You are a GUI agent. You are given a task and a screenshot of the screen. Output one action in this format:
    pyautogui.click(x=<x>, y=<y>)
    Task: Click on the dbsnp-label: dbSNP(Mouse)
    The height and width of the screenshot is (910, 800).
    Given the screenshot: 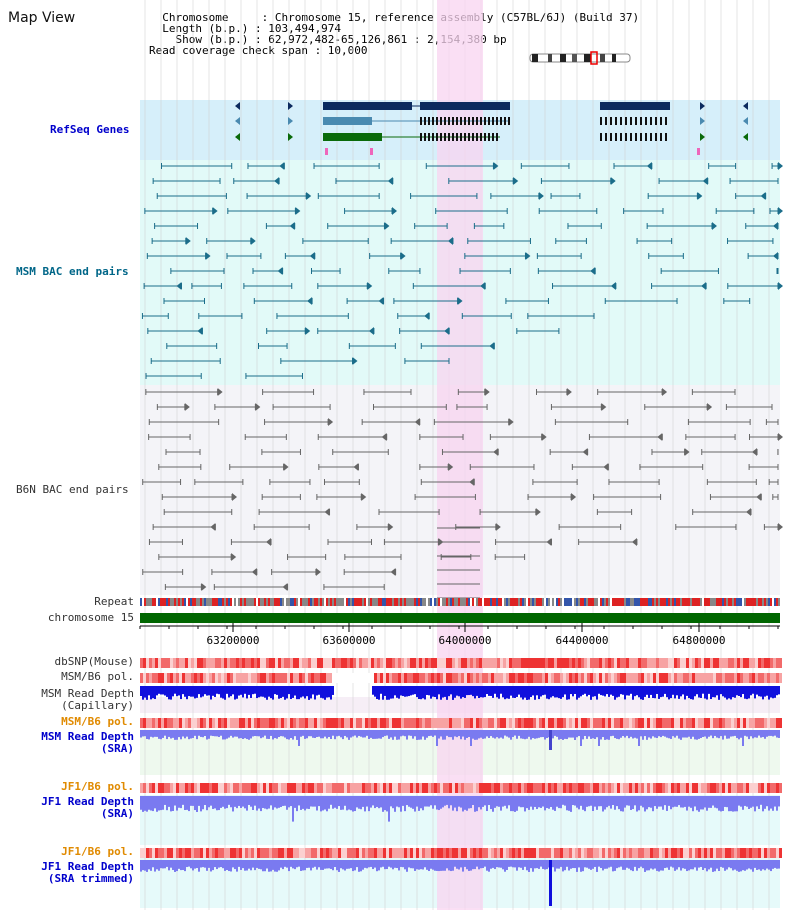 What is the action you would take?
    pyautogui.click(x=94, y=661)
    